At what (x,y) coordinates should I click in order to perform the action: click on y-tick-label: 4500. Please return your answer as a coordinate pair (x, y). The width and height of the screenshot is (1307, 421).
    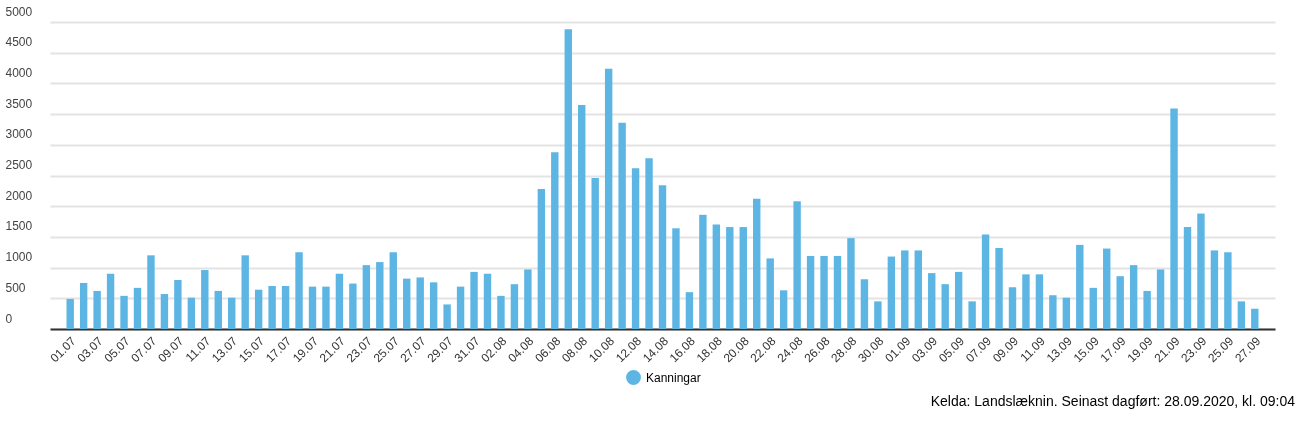
    Looking at the image, I should click on (19, 42).